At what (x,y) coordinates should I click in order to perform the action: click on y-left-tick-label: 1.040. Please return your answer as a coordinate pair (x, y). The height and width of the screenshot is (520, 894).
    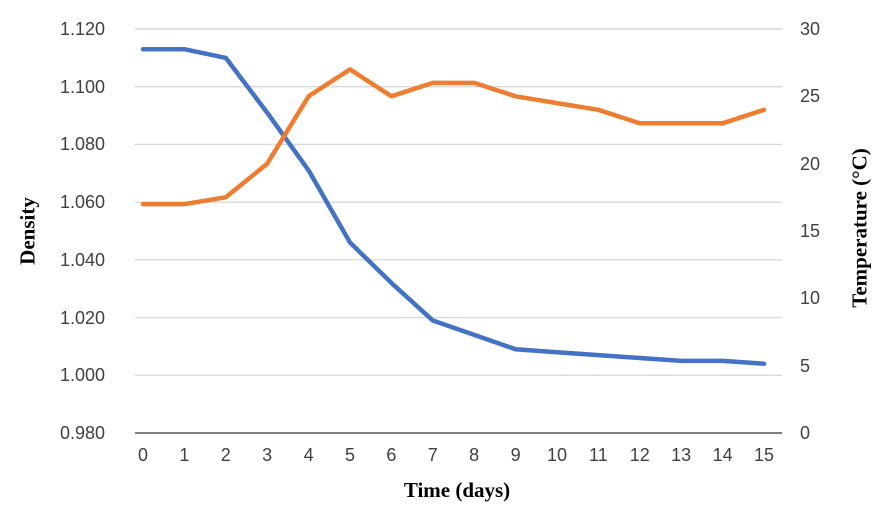
    Looking at the image, I should click on (82, 259).